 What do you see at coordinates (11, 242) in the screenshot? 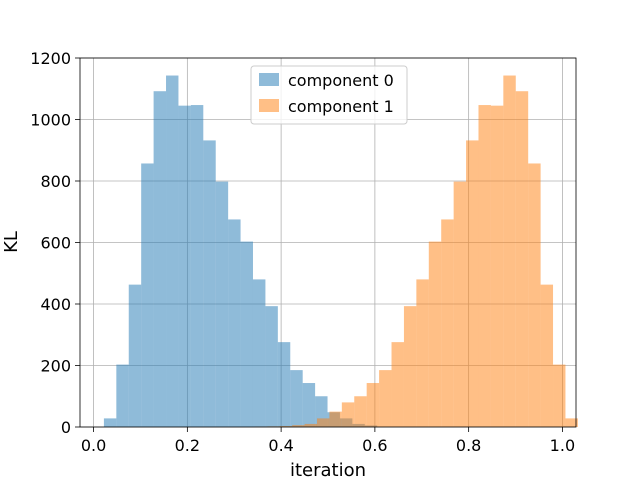
I see `y-axis-label: KL` at bounding box center [11, 242].